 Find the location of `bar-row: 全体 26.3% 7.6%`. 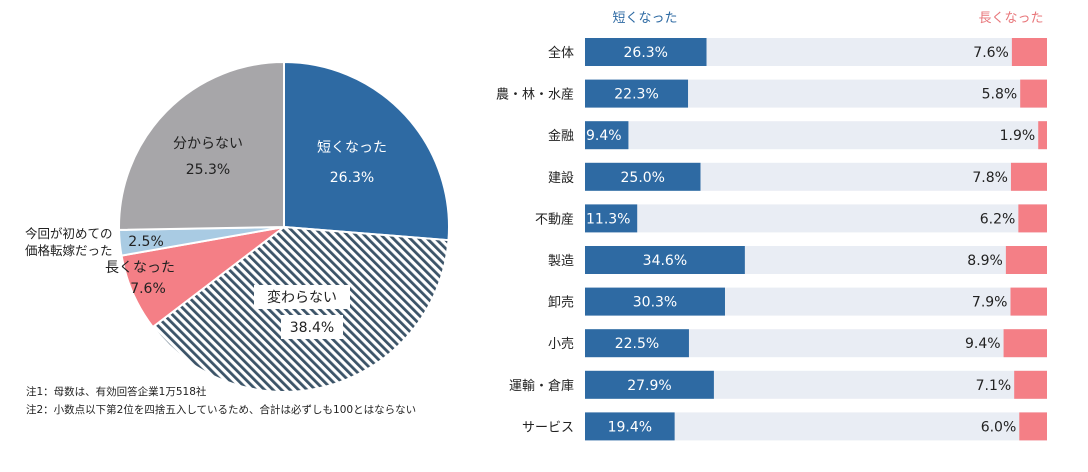

bar-row: 全体 26.3% 7.6% is located at coordinates (797, 52).